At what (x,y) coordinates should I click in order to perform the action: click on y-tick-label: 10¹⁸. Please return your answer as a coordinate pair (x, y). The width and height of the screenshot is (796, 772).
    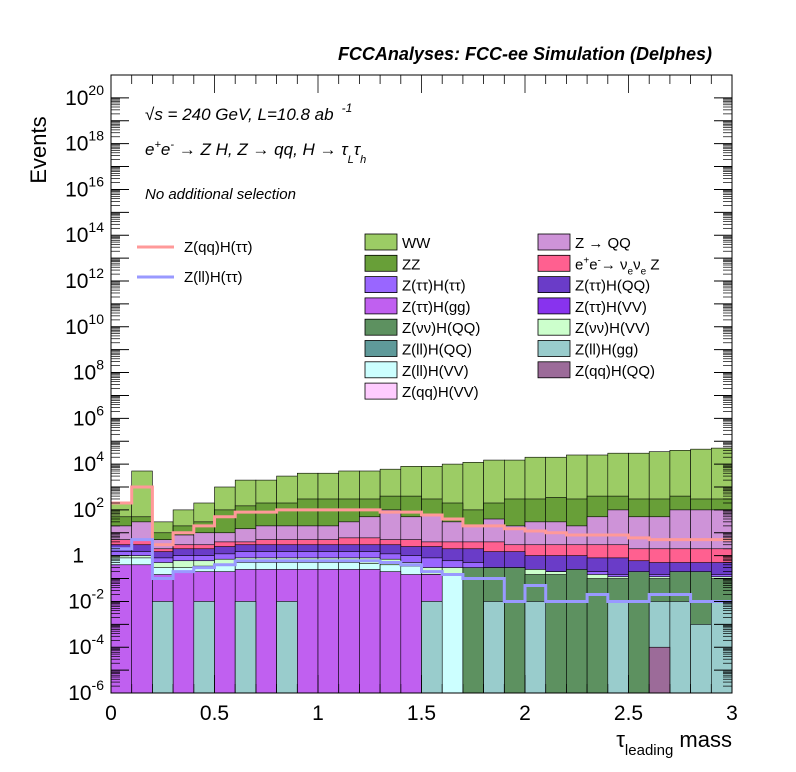
    Looking at the image, I should click on (84, 142).